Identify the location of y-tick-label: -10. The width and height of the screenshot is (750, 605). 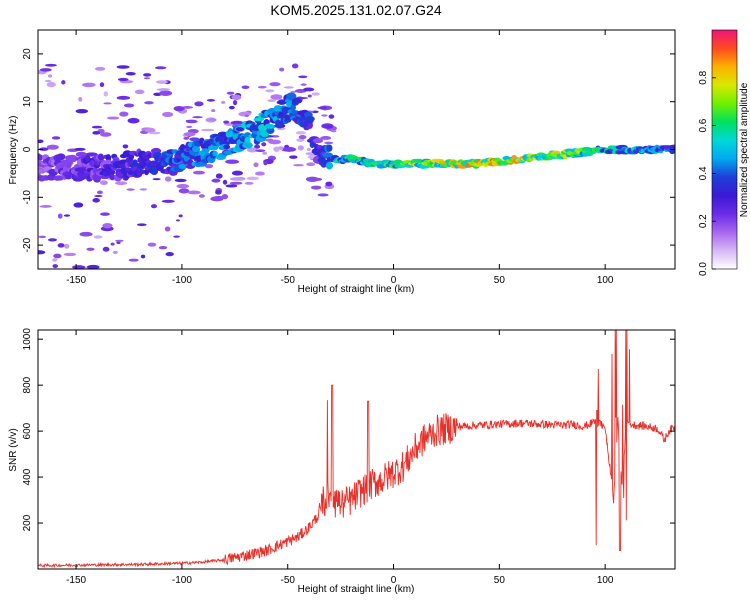
(27, 197).